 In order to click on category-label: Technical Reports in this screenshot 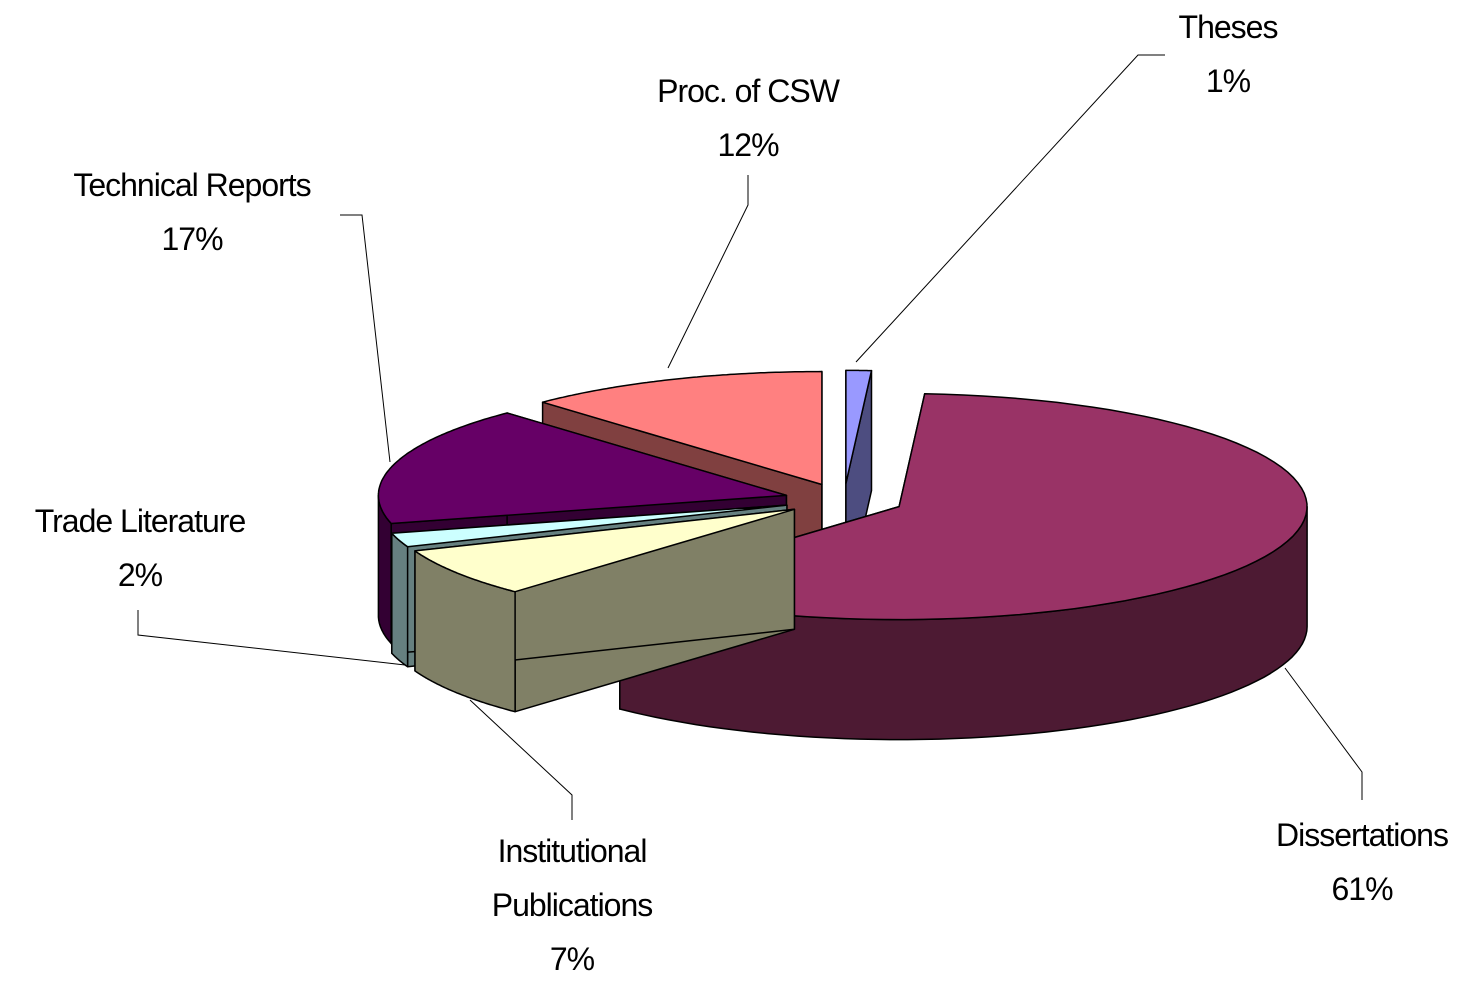, I will do `click(192, 185)`.